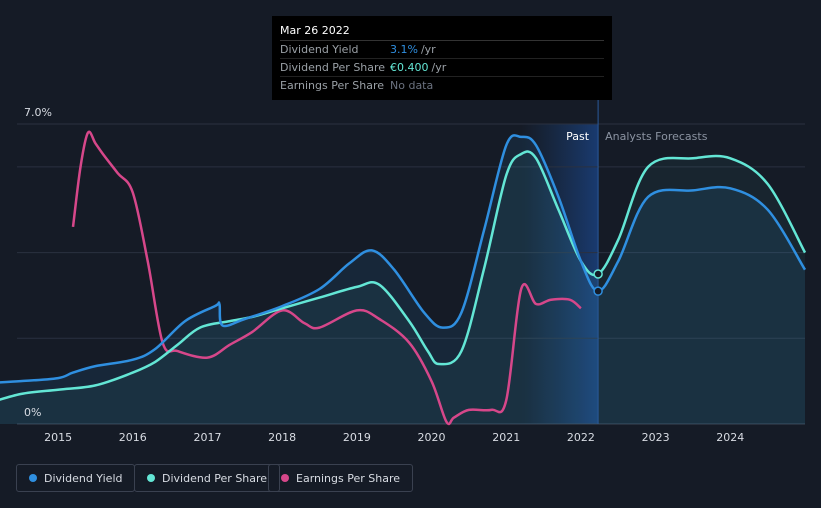  What do you see at coordinates (730, 437) in the screenshot?
I see `x-tick-label: 2024` at bounding box center [730, 437].